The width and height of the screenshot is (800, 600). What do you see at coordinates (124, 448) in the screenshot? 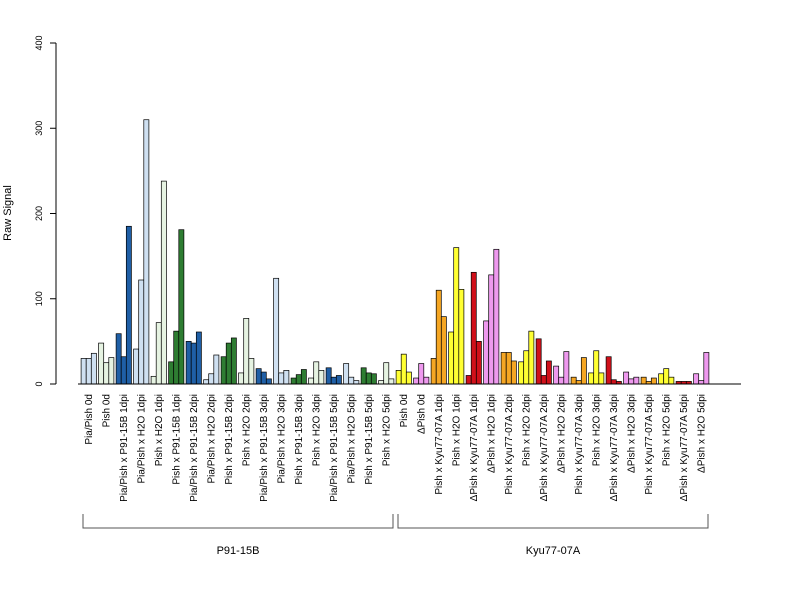
I see `x-tick-label: Pia/Pish x P91-15B 1dpi` at bounding box center [124, 448].